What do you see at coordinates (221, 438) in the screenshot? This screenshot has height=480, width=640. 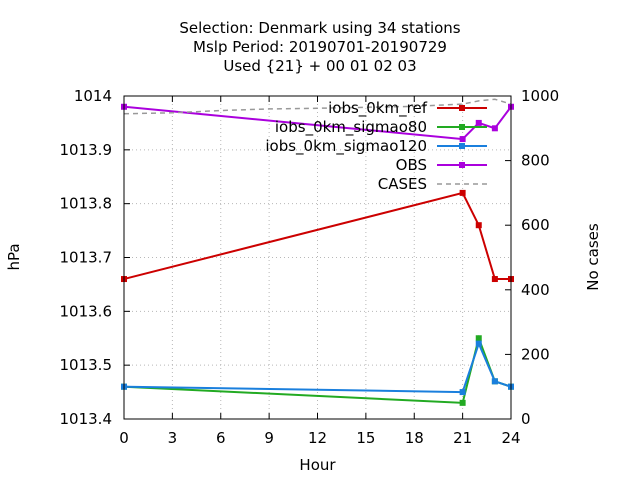 I see `x-tick-label: 6` at bounding box center [221, 438].